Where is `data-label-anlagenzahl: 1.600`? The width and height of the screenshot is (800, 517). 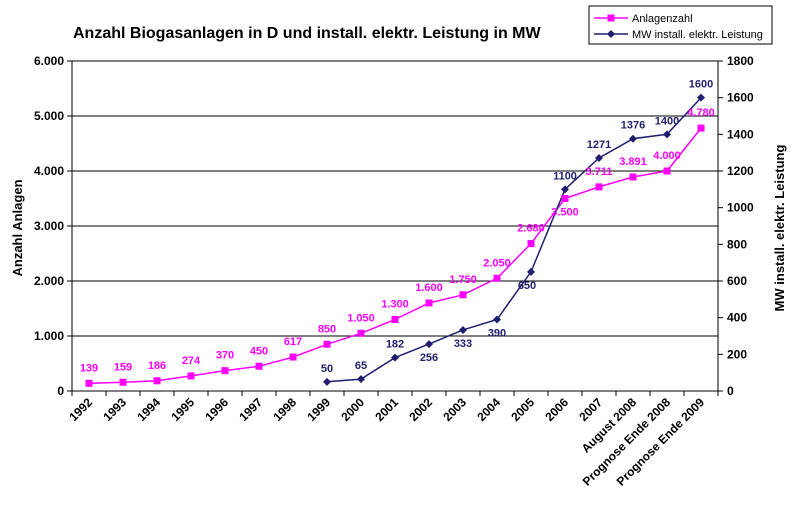 data-label-anlagenzahl: 1.600 is located at coordinates (429, 288).